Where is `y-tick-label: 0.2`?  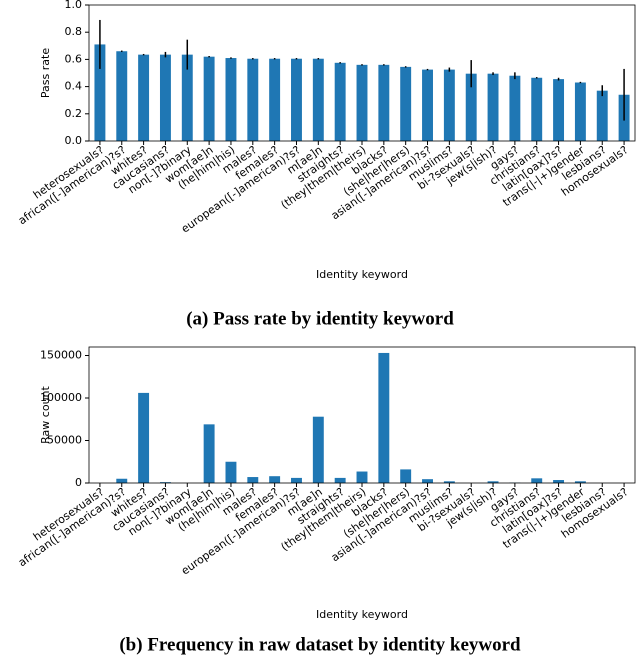 y-tick-label: 0.2 is located at coordinates (74, 113).